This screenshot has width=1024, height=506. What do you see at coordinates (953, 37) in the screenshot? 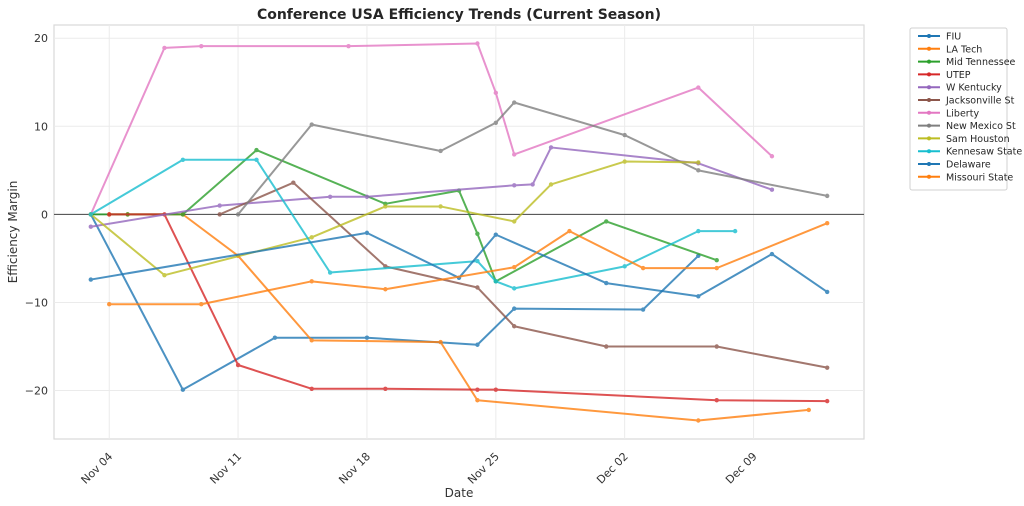
I see `legend-label: FIU` at bounding box center [953, 37].